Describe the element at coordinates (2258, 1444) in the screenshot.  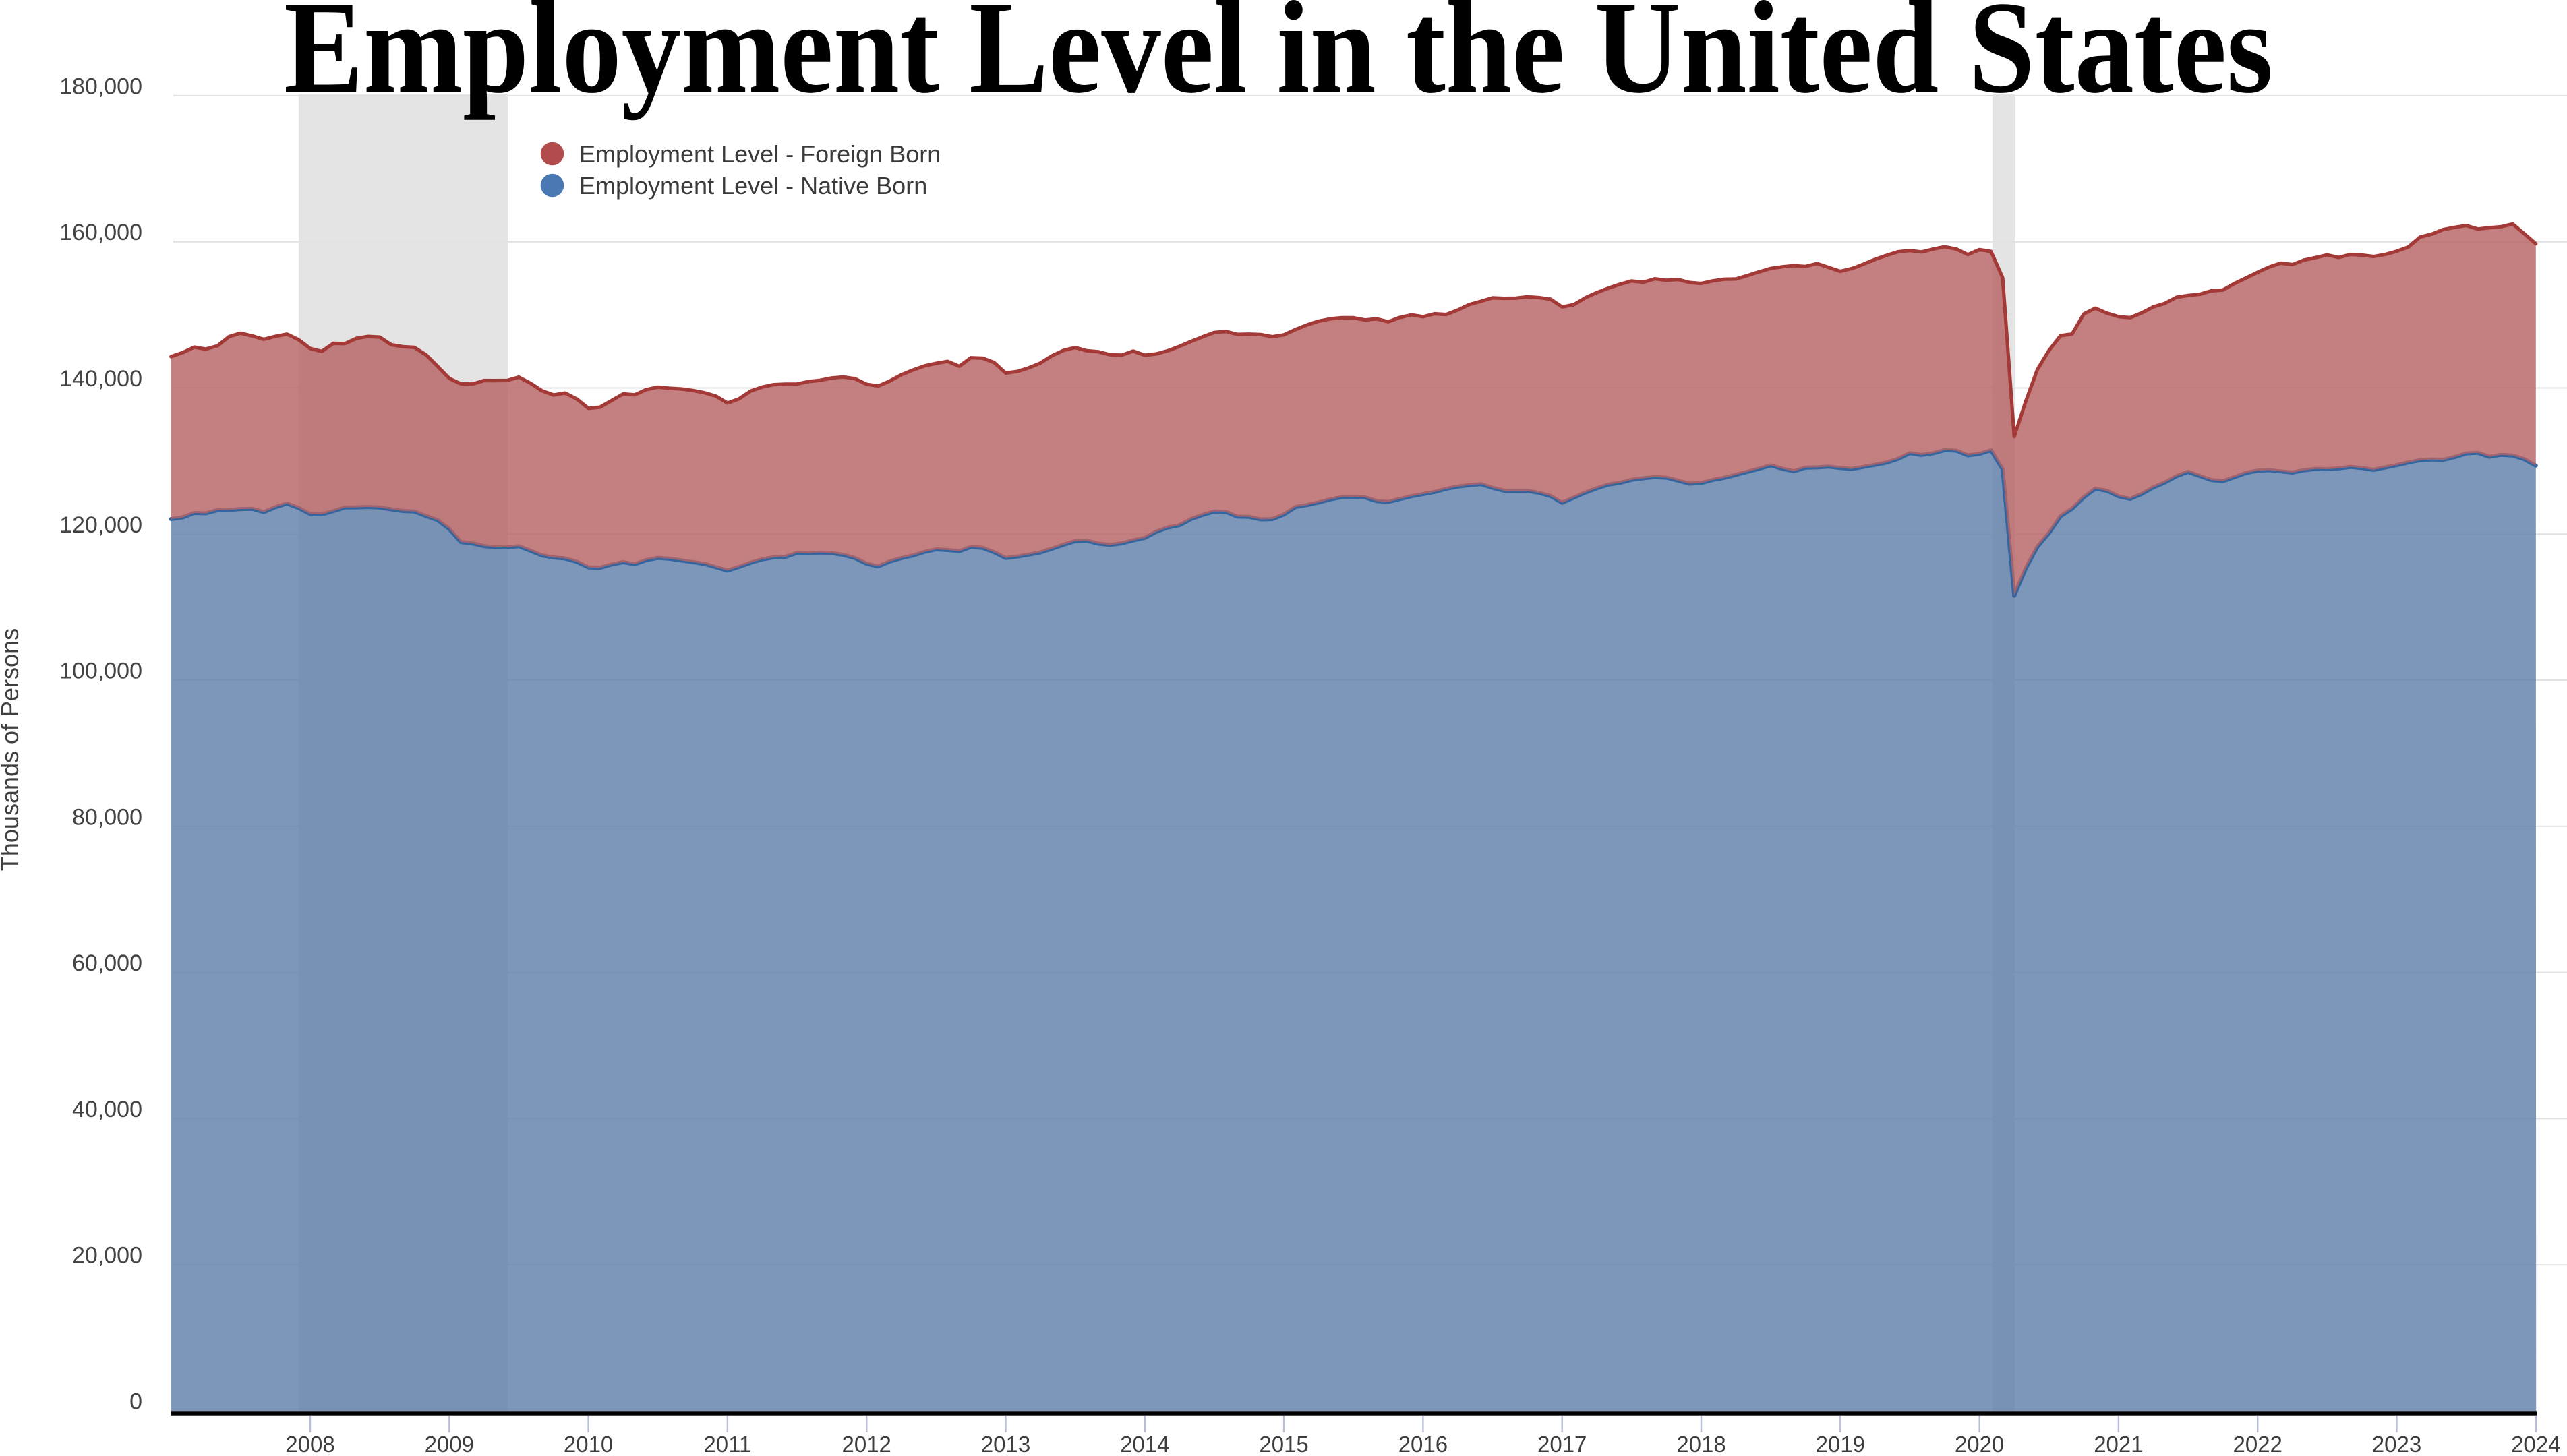
I see `svg-text: 2022` at that location.